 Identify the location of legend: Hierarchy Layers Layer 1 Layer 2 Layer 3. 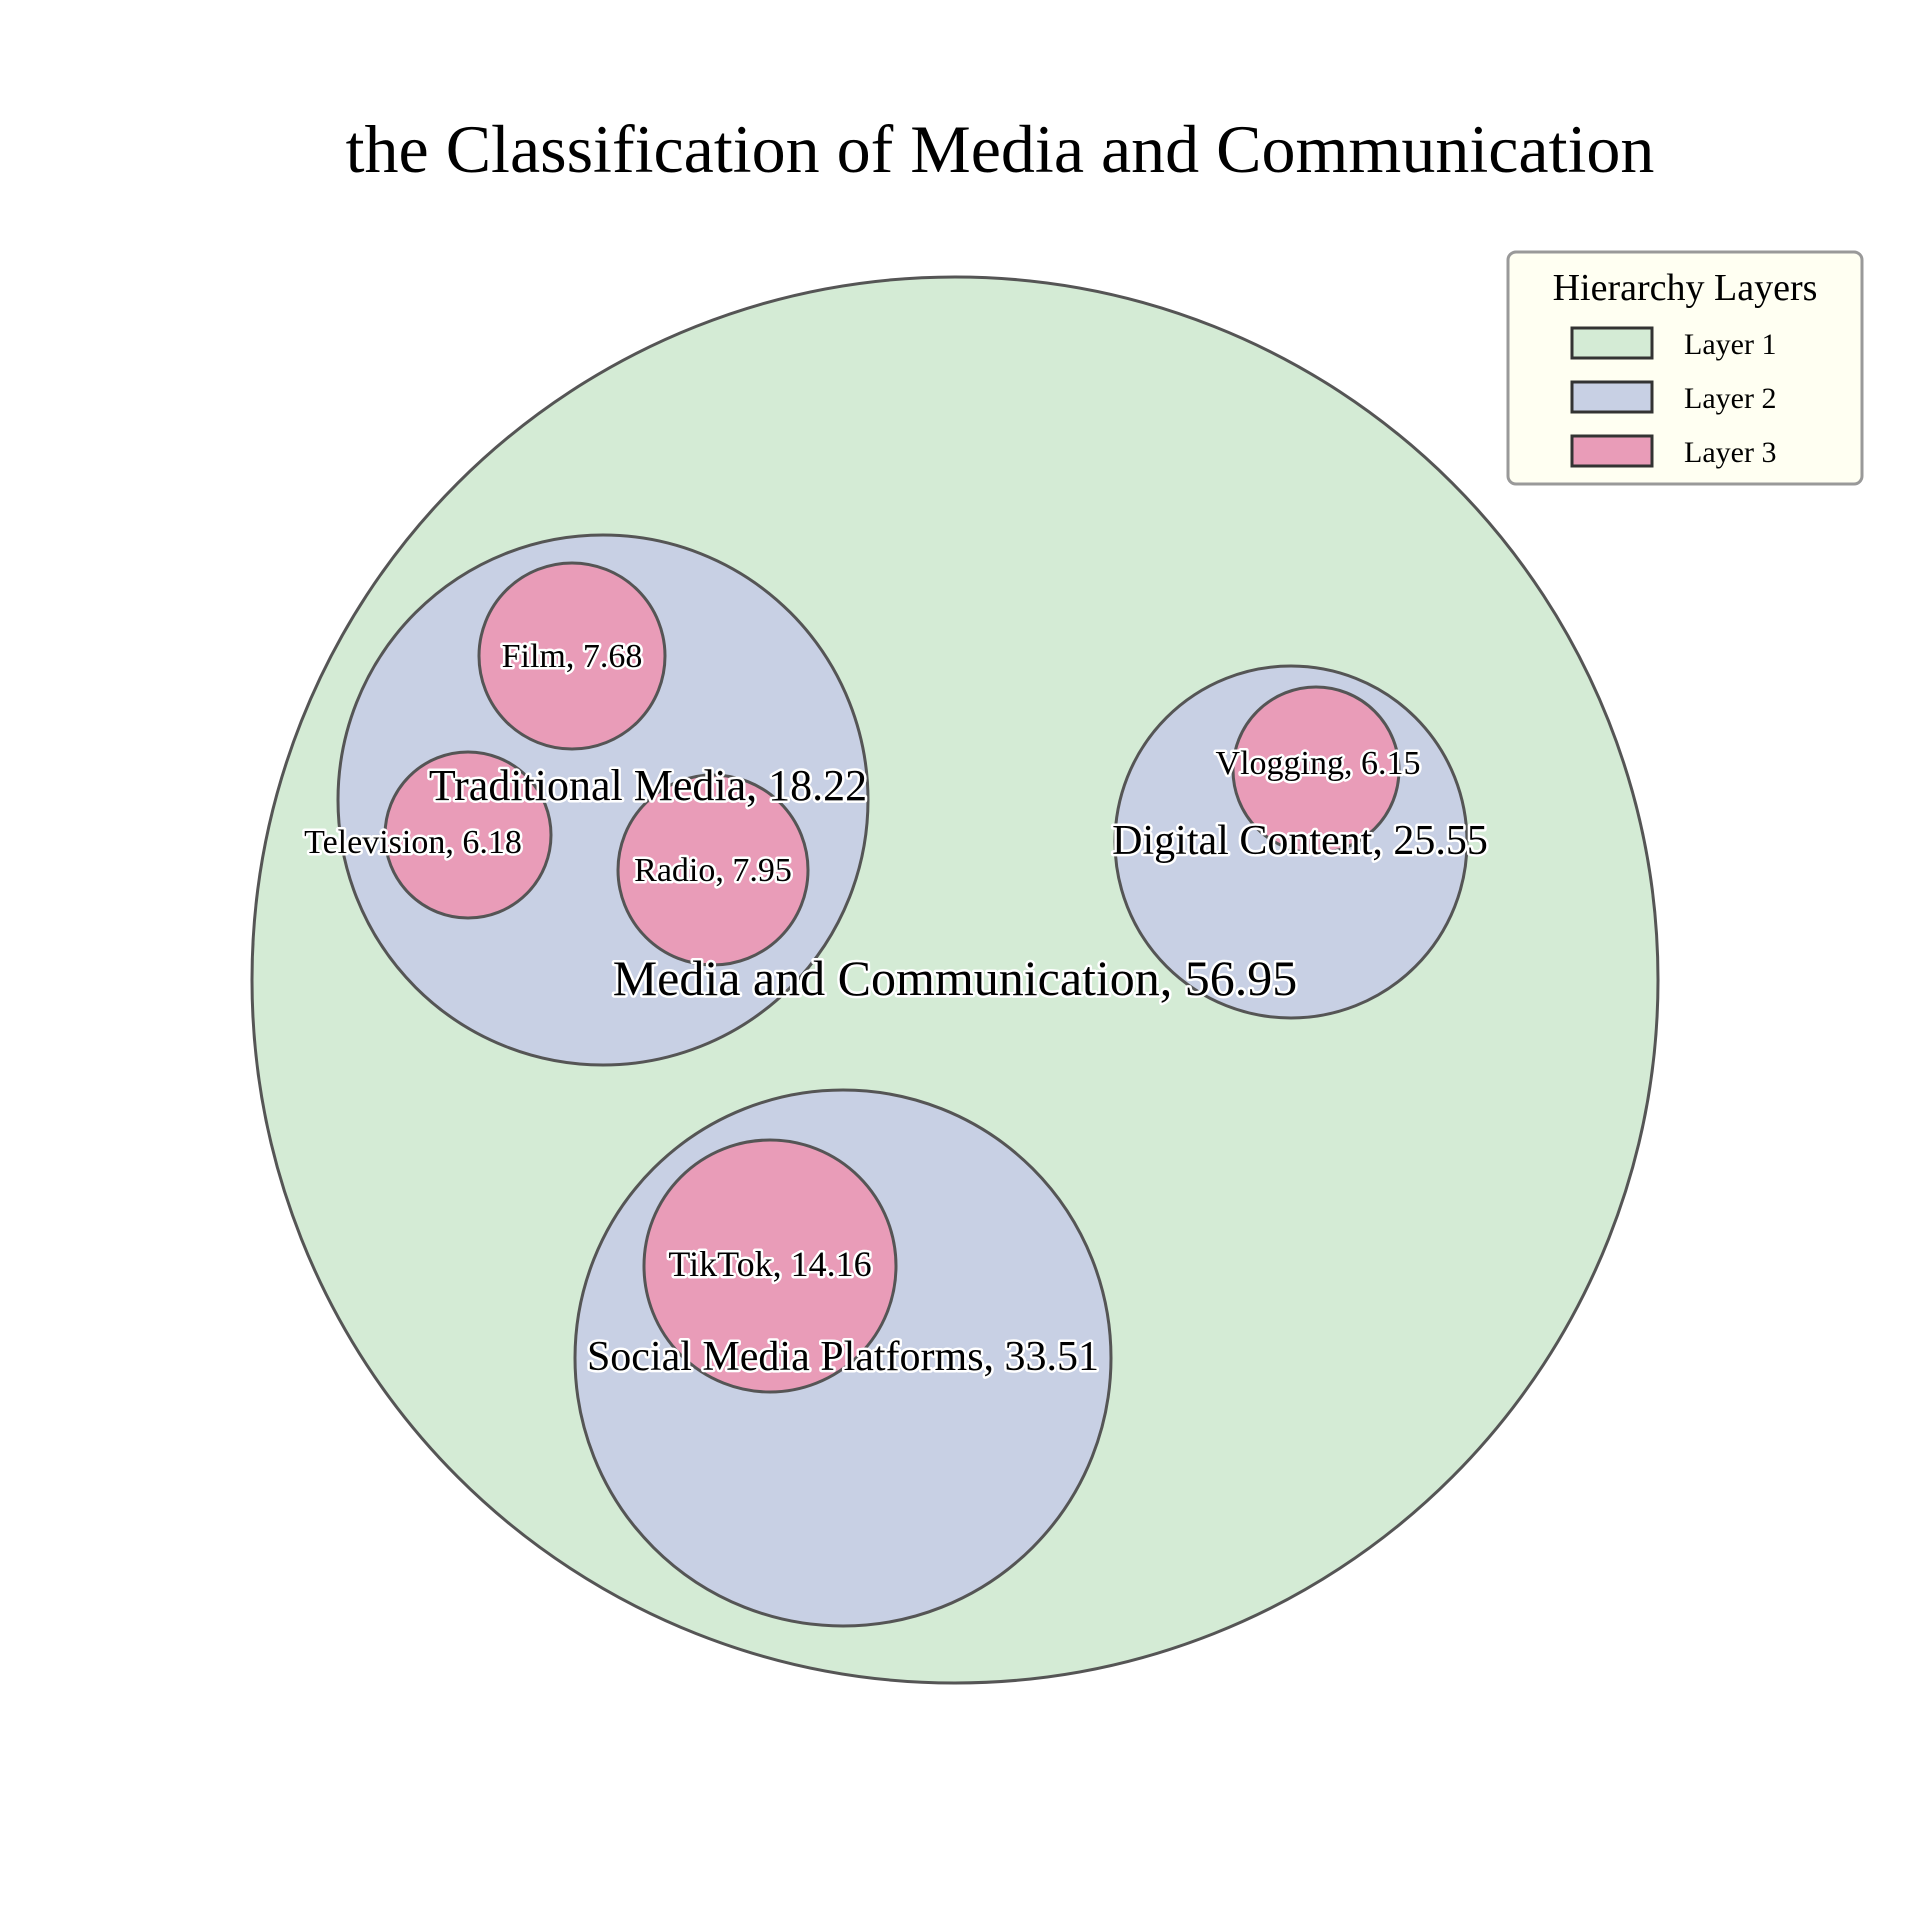
(1685, 368).